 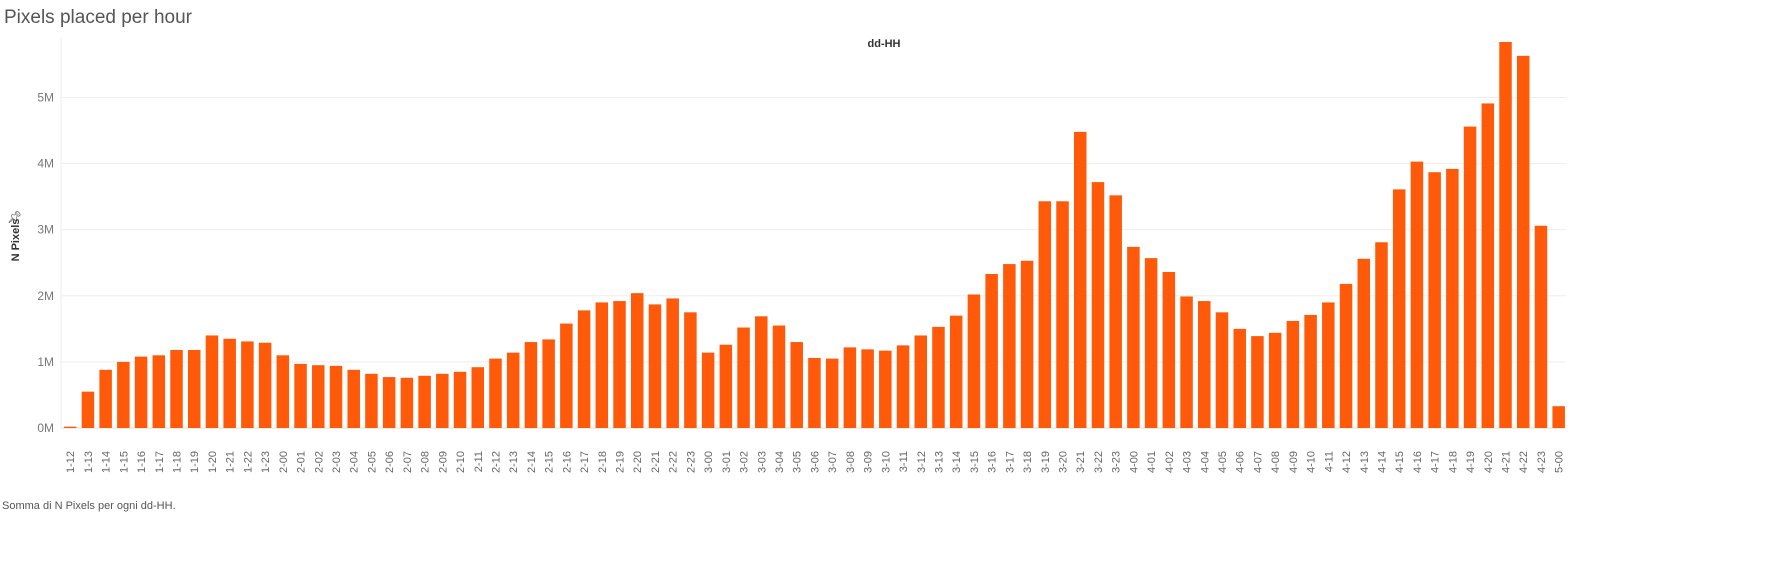 What do you see at coordinates (89, 506) in the screenshot?
I see `chart-caption: Somma di N Pixels per ogni dd-HH.` at bounding box center [89, 506].